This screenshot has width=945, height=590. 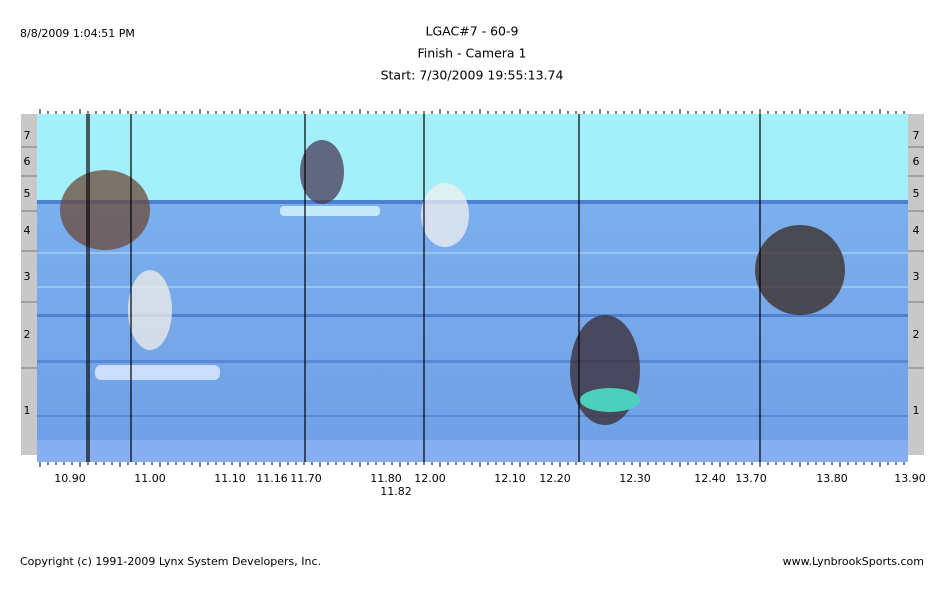 What do you see at coordinates (710, 478) in the screenshot?
I see `time-label: 12.40` at bounding box center [710, 478].